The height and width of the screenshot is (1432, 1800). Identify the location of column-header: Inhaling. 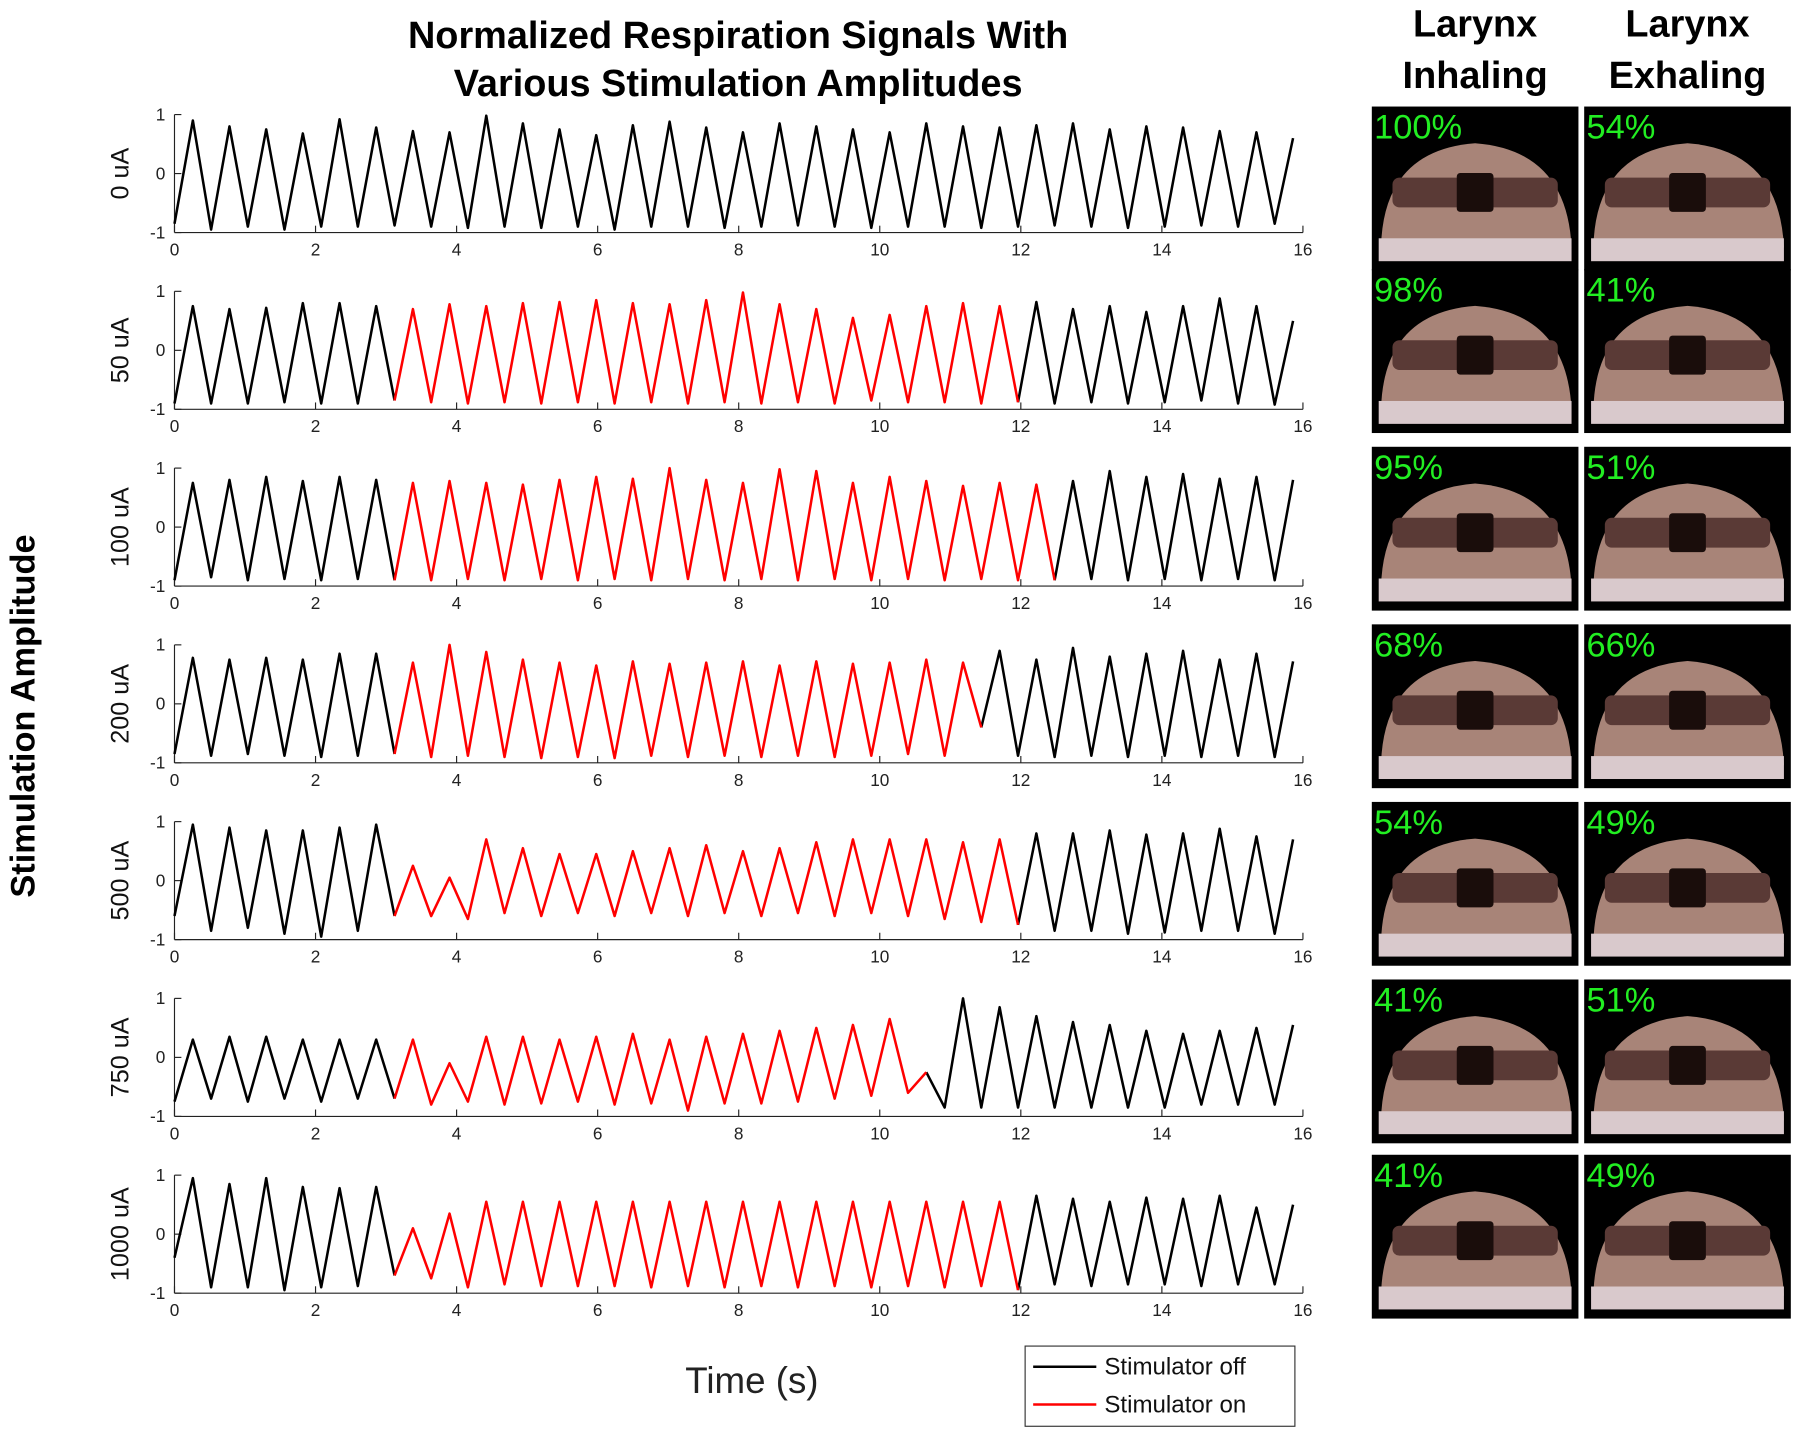
(1475, 76).